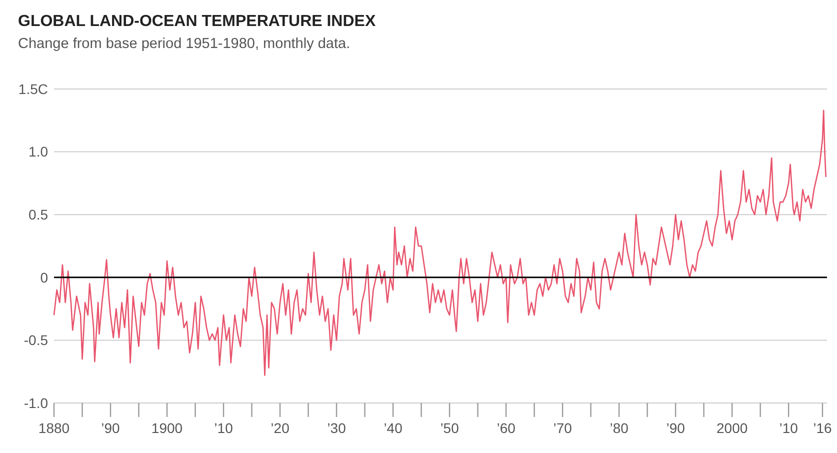 The height and width of the screenshot is (453, 837). I want to click on x-tick-label: ’60, so click(506, 428).